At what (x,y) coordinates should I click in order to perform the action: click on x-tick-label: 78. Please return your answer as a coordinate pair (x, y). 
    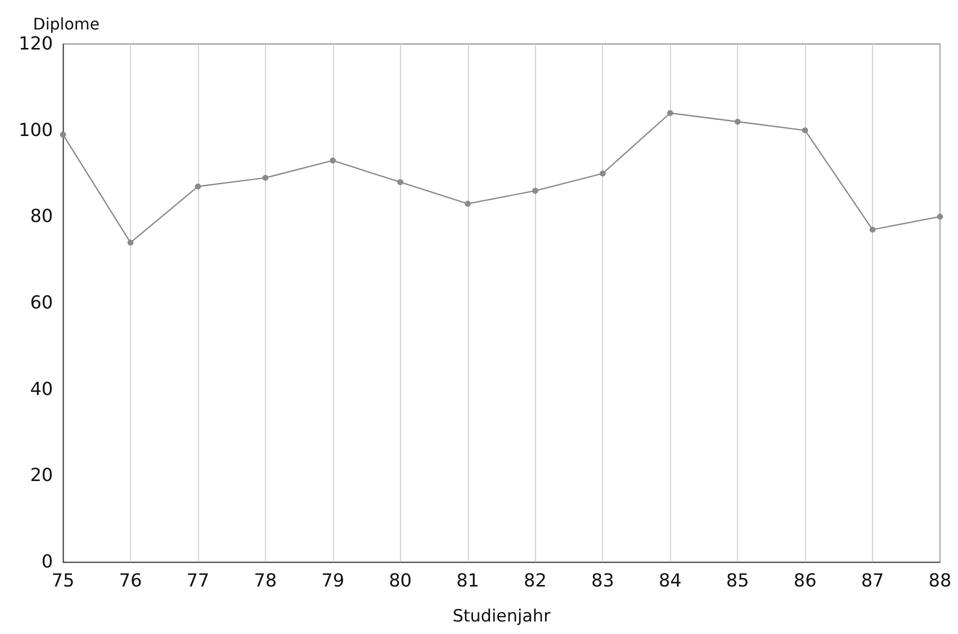
    Looking at the image, I should click on (265, 581).